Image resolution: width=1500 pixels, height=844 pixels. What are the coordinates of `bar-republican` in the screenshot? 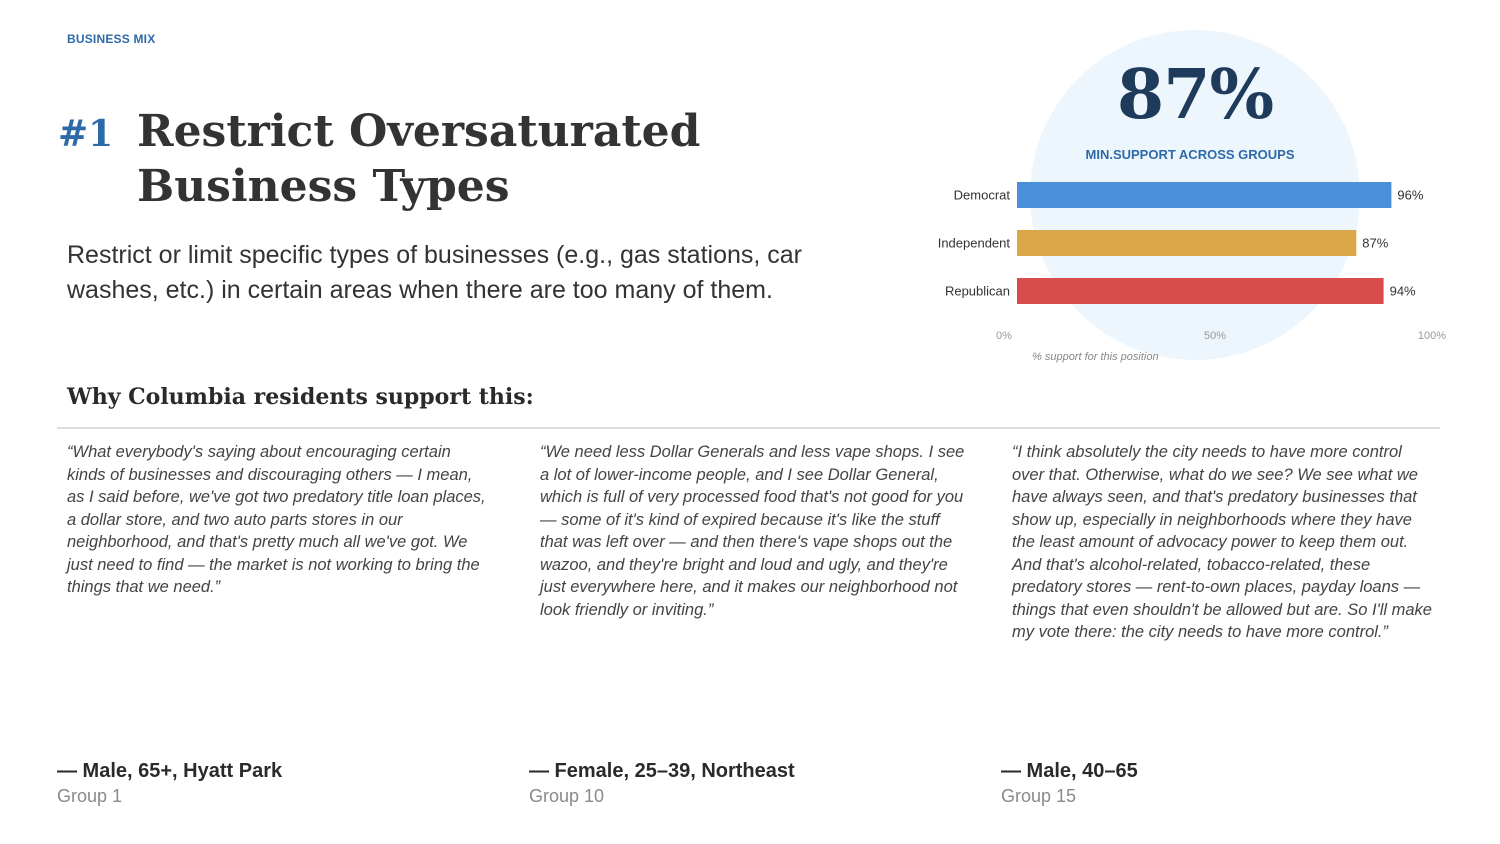 It's located at (1200, 291).